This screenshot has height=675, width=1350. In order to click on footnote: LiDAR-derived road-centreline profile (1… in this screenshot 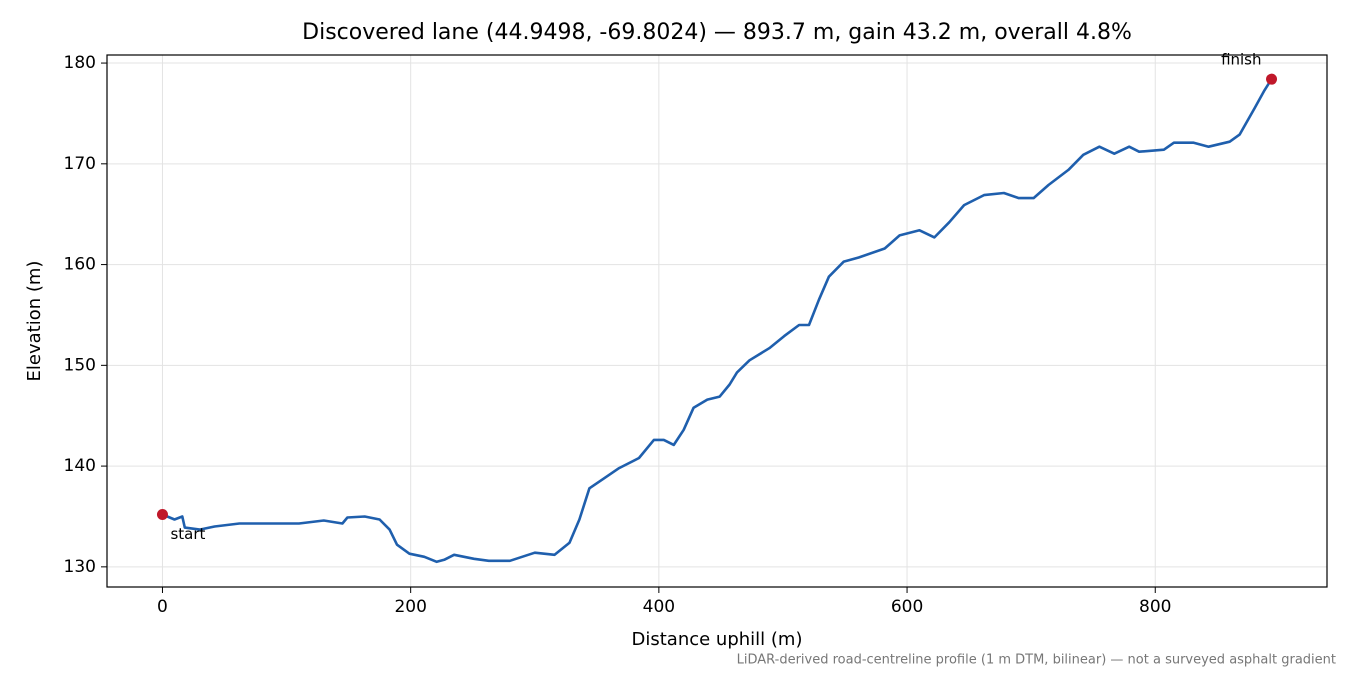, I will do `click(1036, 660)`.